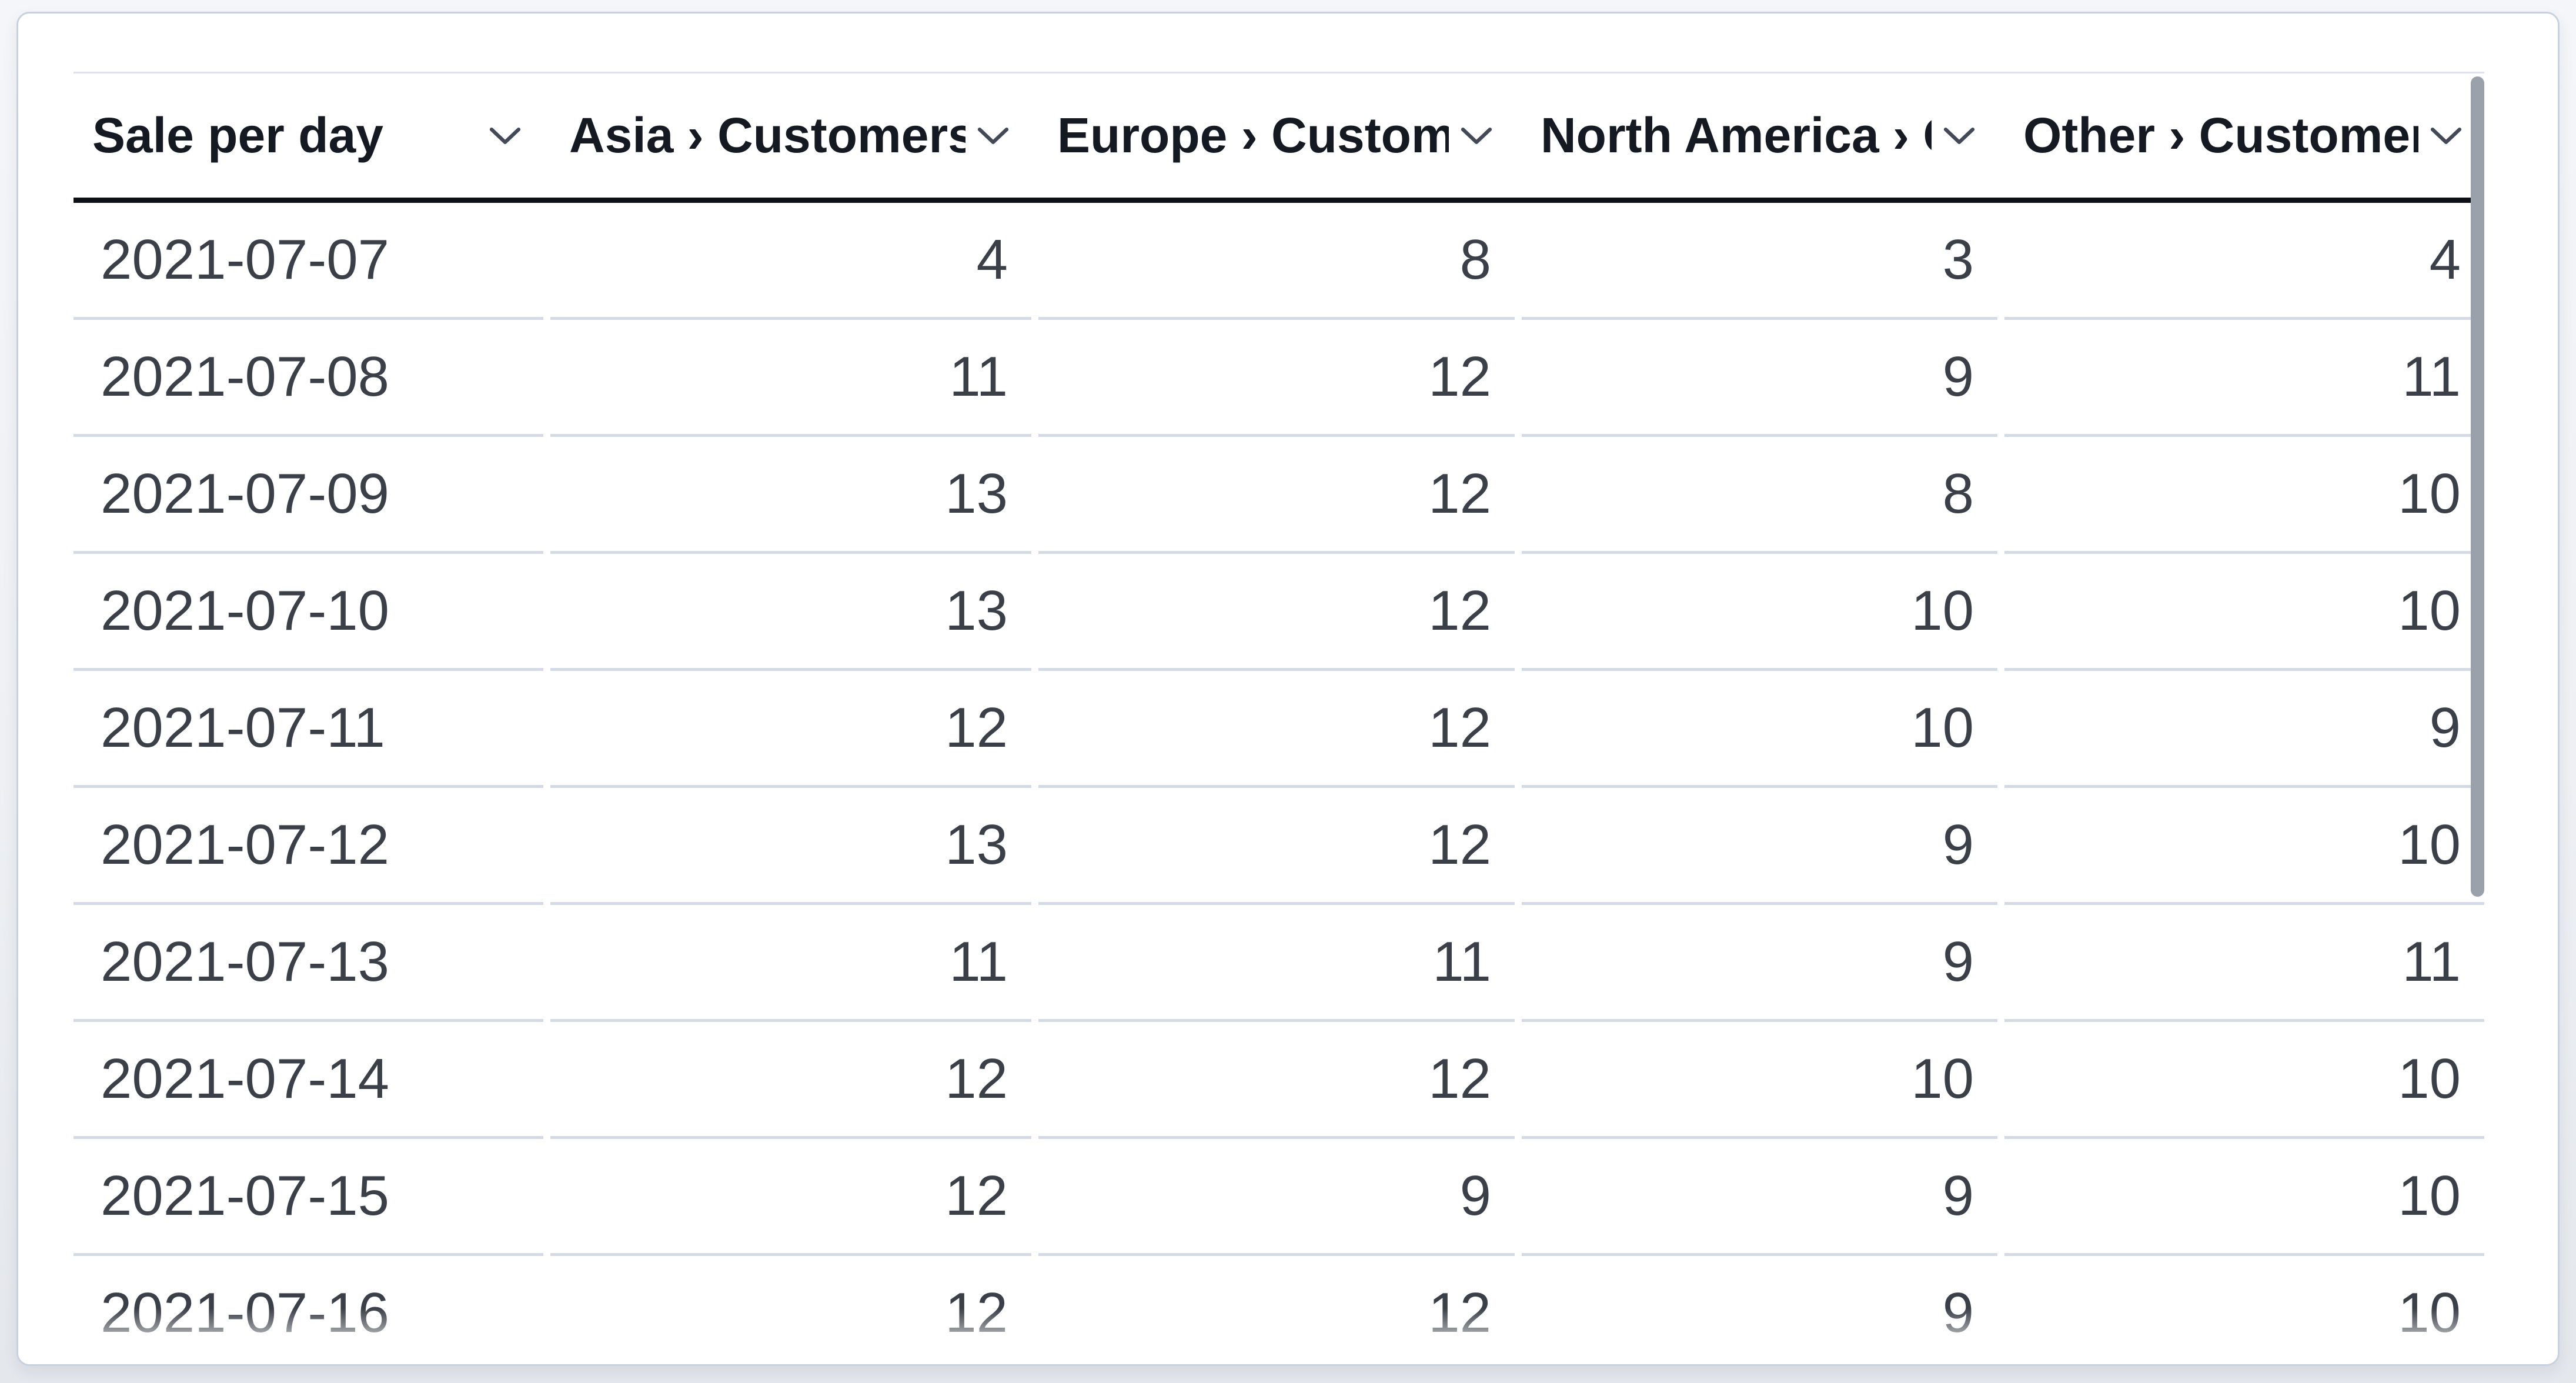 The image size is (2576, 1383). What do you see at coordinates (245, 376) in the screenshot?
I see `cell-value: 2021-07-08` at bounding box center [245, 376].